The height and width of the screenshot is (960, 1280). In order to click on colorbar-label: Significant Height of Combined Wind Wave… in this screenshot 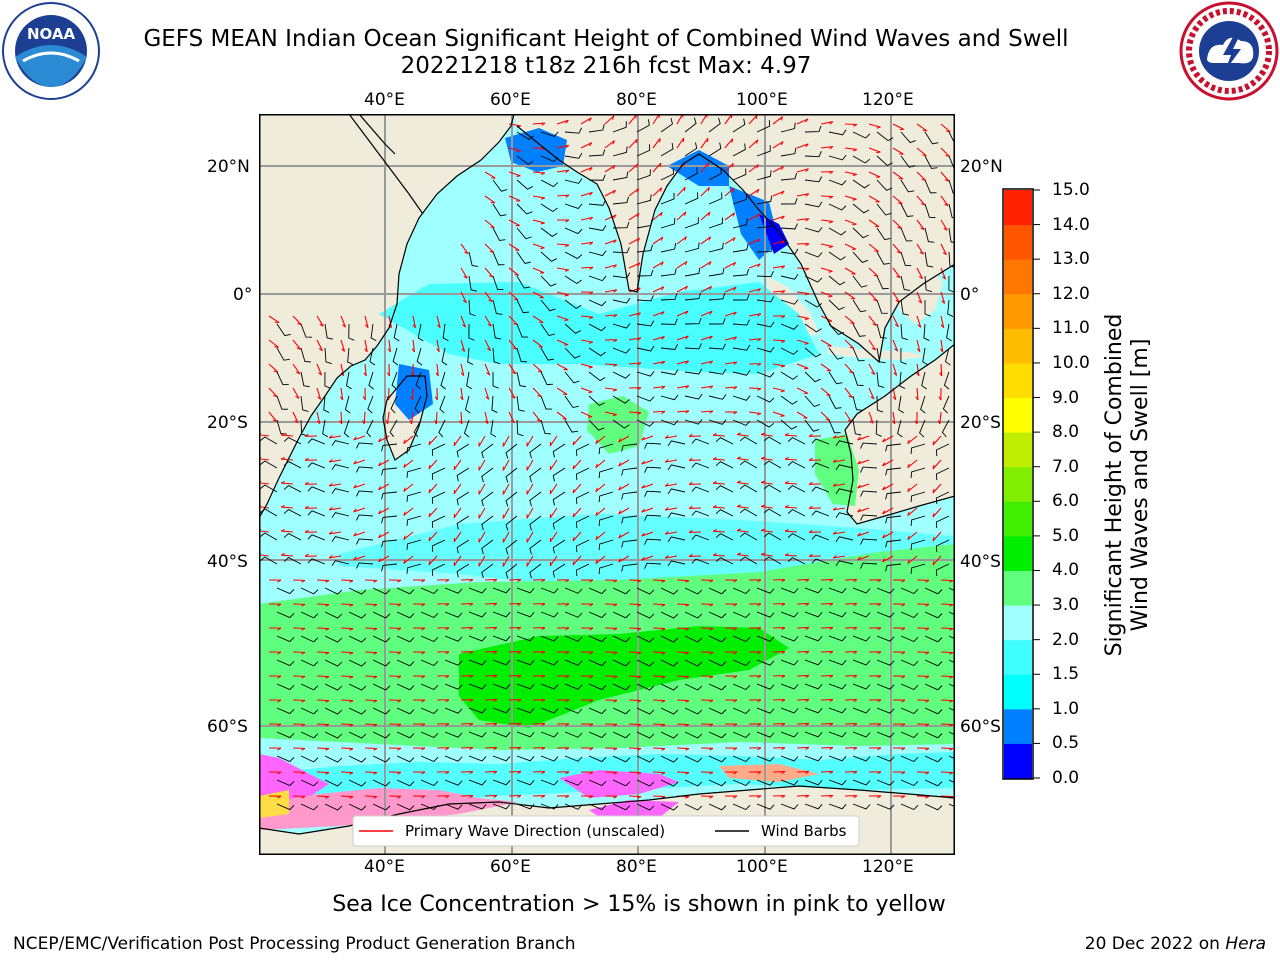, I will do `click(1128, 485)`.